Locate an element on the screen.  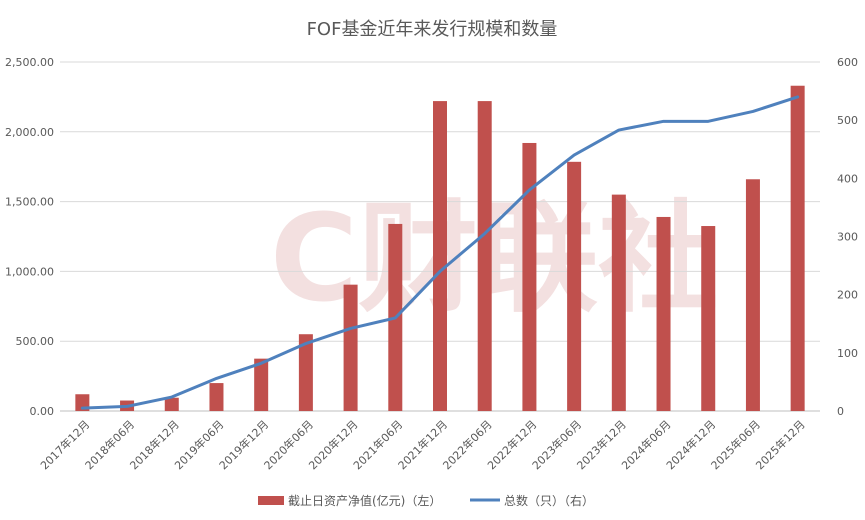
chart-title: FOF基金近年来发行规模和数量 is located at coordinates (432, 29).